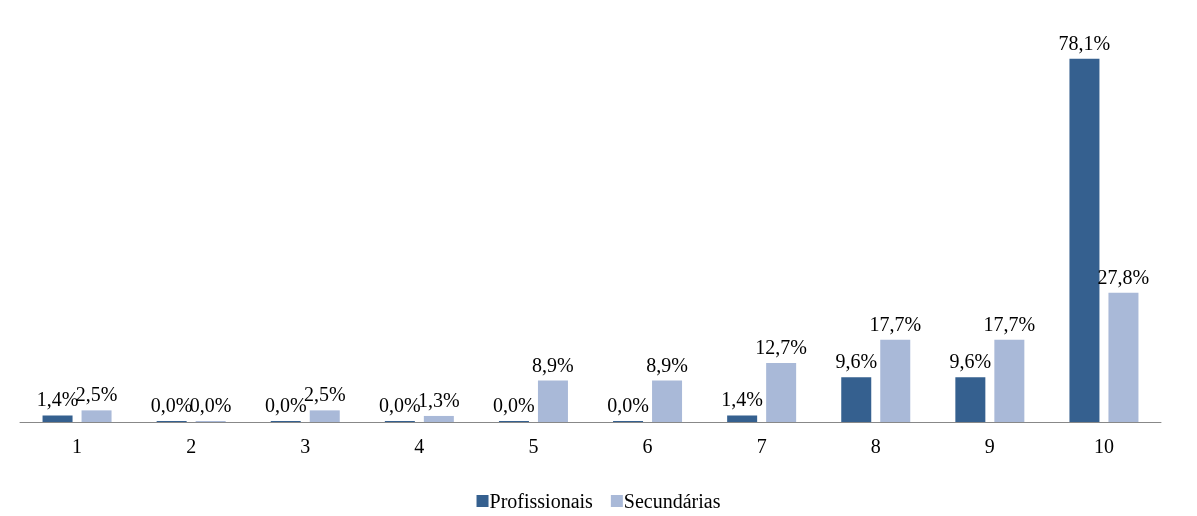 This screenshot has height=516, width=1197. Describe the element at coordinates (77, 446) in the screenshot. I see `x-tick-label: 1` at that location.